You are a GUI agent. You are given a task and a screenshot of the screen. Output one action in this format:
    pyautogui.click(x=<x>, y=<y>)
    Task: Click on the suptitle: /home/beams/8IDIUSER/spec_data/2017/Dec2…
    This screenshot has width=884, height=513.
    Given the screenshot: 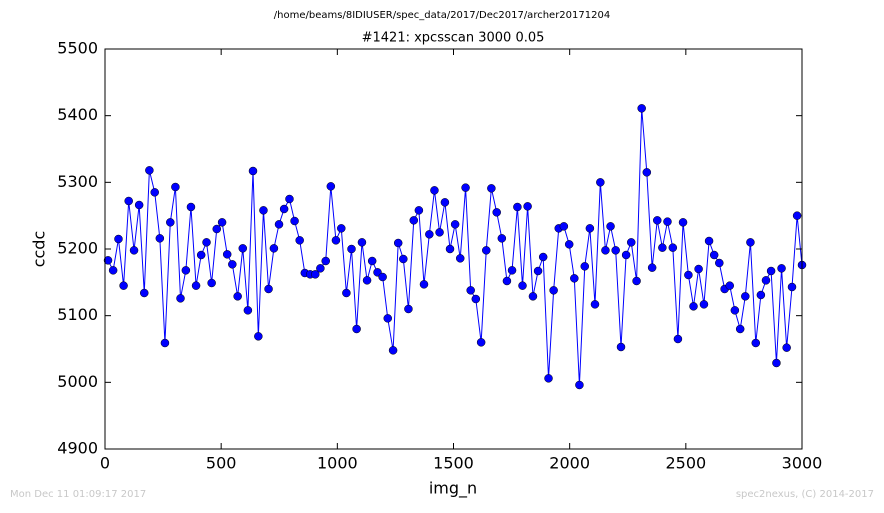 What is the action you would take?
    pyautogui.click(x=442, y=15)
    